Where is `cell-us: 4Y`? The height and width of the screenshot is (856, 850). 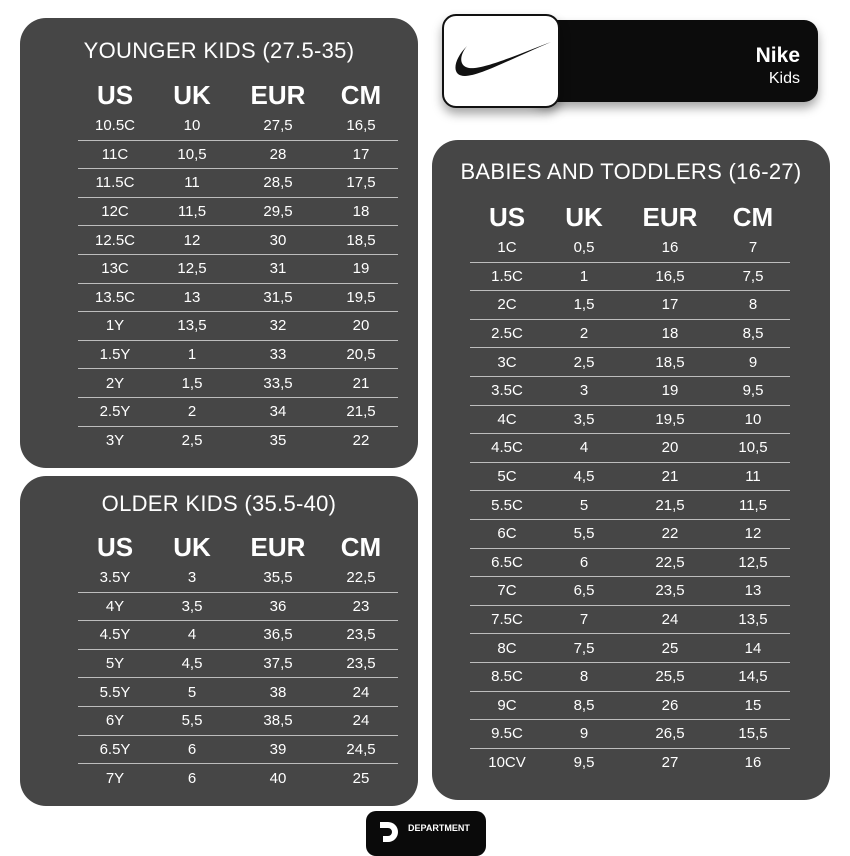
cell-us: 4Y is located at coordinates (115, 606).